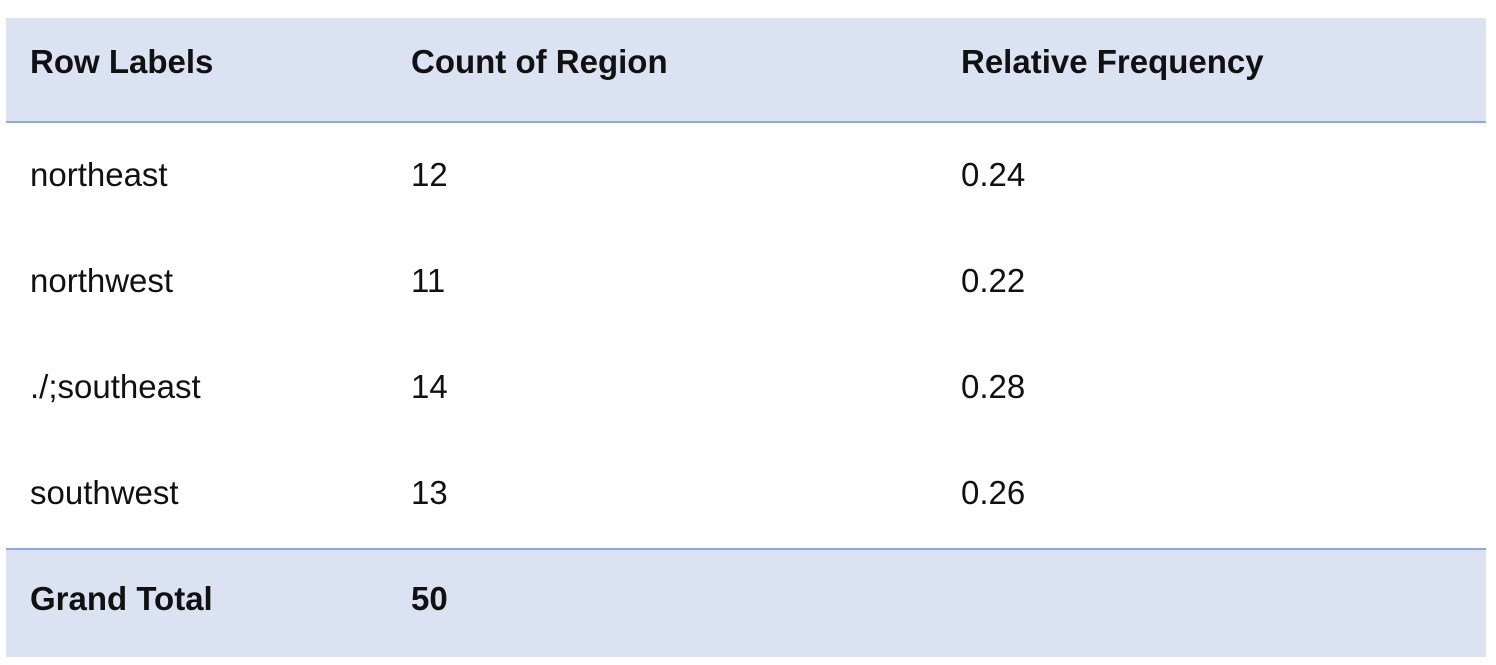  Describe the element at coordinates (429, 174) in the screenshot. I see `row-count: 12` at that location.